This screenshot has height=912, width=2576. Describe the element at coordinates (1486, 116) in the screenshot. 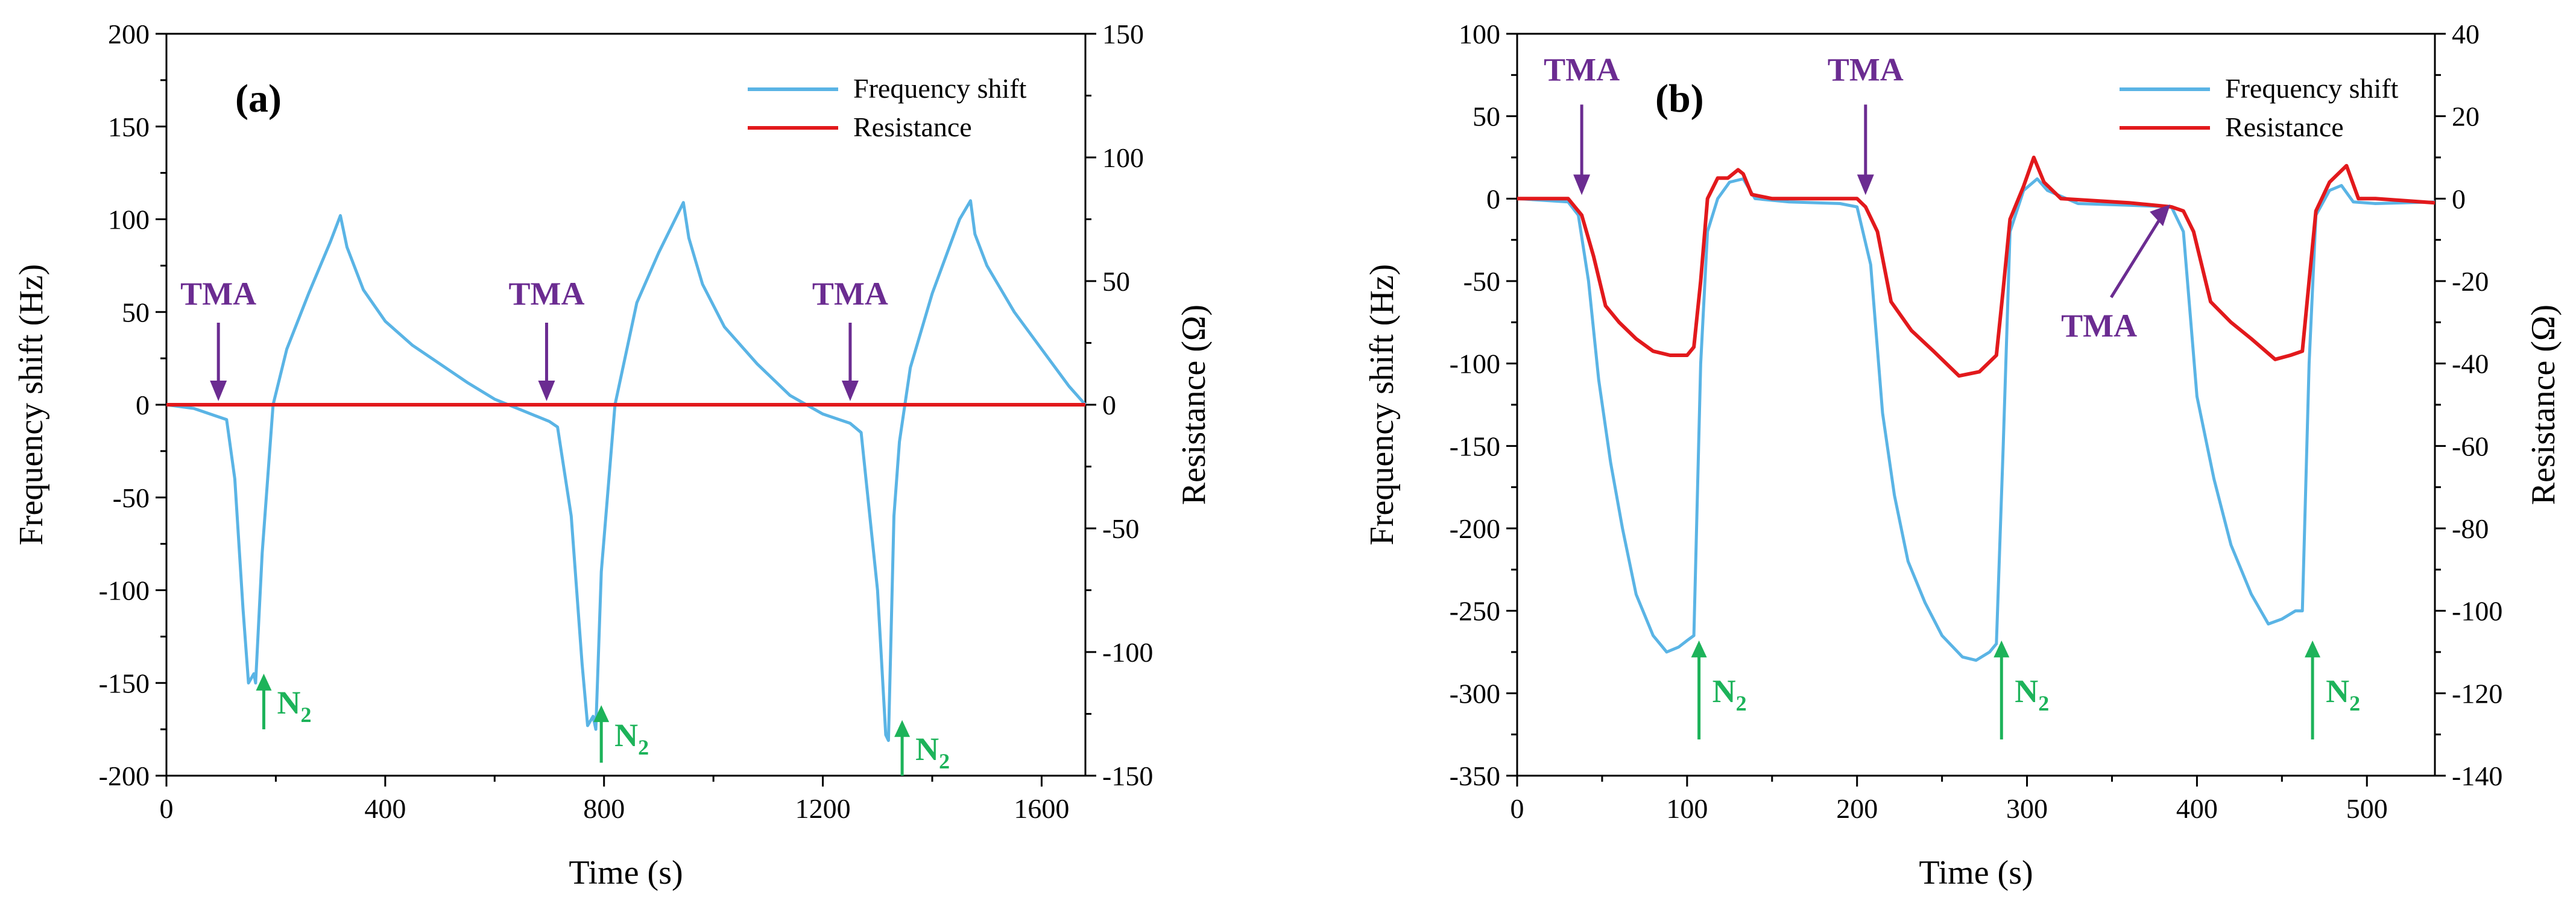

I see `panel-b-y-tick-label: 50` at that location.